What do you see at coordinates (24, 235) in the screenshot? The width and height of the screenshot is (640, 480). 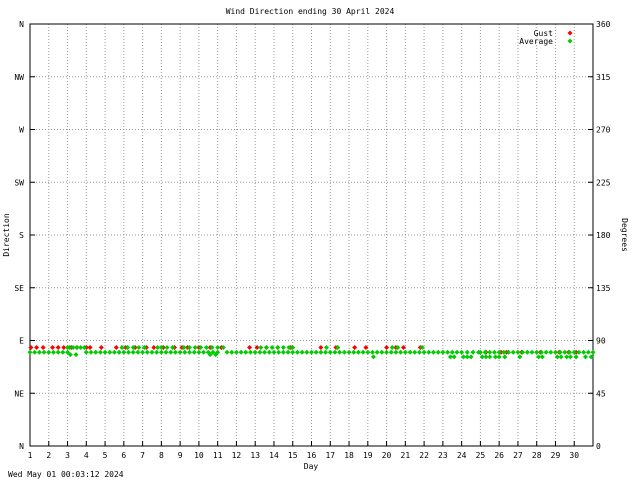 I see `y-axis-left: N NE E SE S SW W NW N` at bounding box center [24, 235].